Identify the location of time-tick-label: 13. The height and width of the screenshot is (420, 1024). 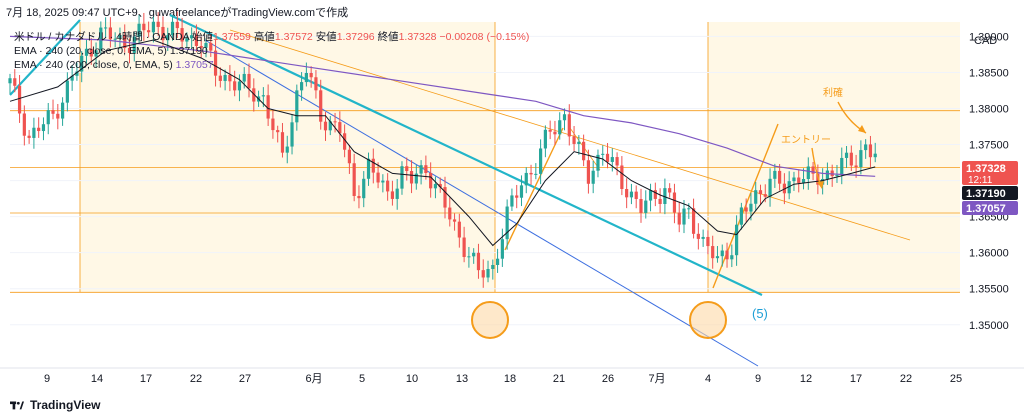
(462, 379).